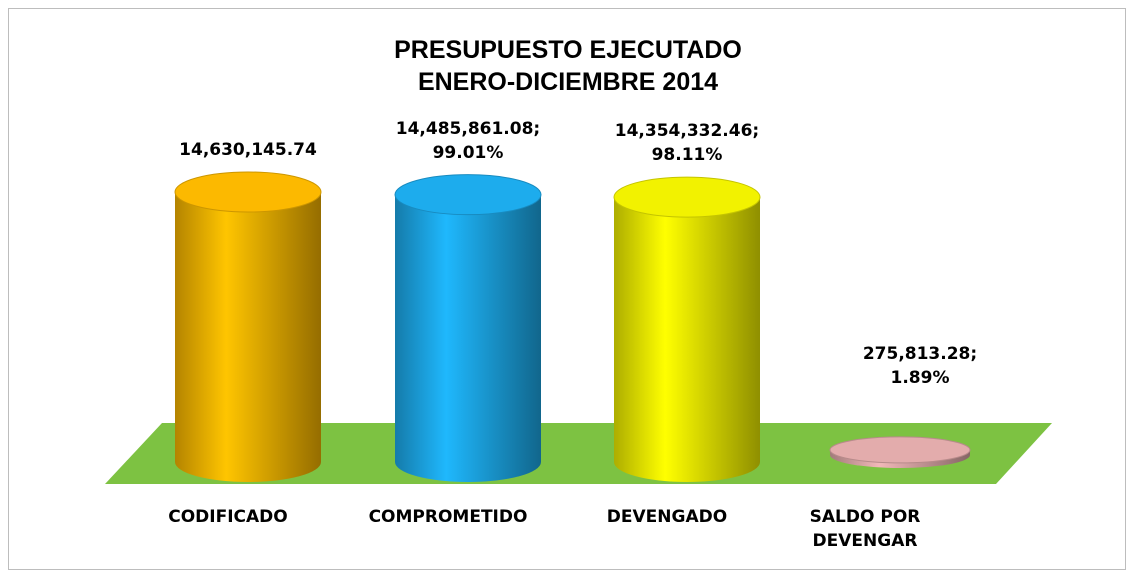  Describe the element at coordinates (687, 143) in the screenshot. I see `data-label: 14,354,332.46; 98.11%` at that location.